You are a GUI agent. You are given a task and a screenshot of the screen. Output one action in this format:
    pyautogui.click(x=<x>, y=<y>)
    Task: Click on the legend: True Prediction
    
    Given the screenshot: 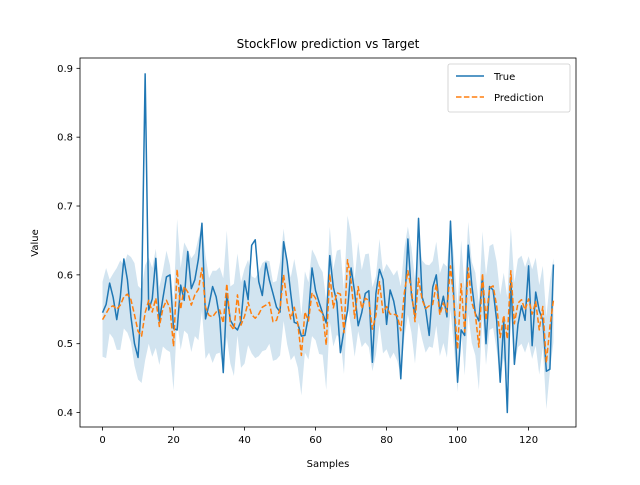 What is the action you would take?
    pyautogui.click(x=509, y=88)
    